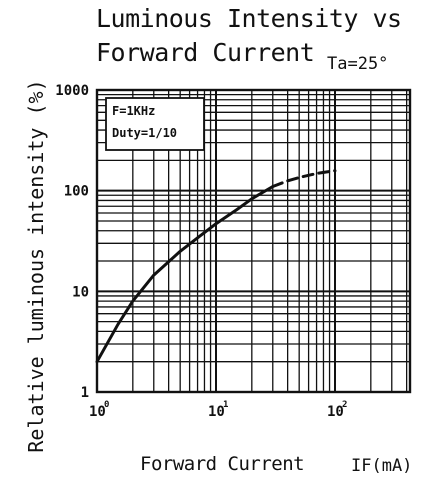 The width and height of the screenshot is (446, 485). Describe the element at coordinates (358, 64) in the screenshot. I see `temperature-condition: Ta=25°` at that location.